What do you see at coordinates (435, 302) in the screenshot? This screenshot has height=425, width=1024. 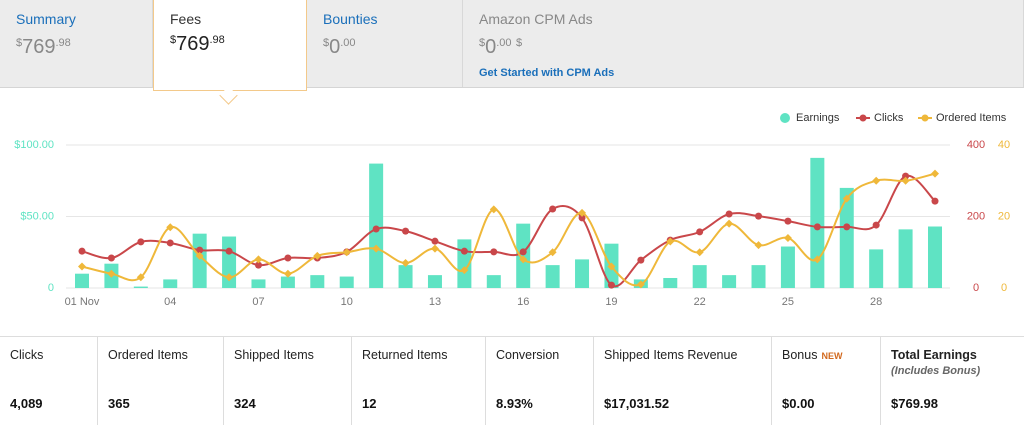 I see `x-tick-label: 13` at bounding box center [435, 302].